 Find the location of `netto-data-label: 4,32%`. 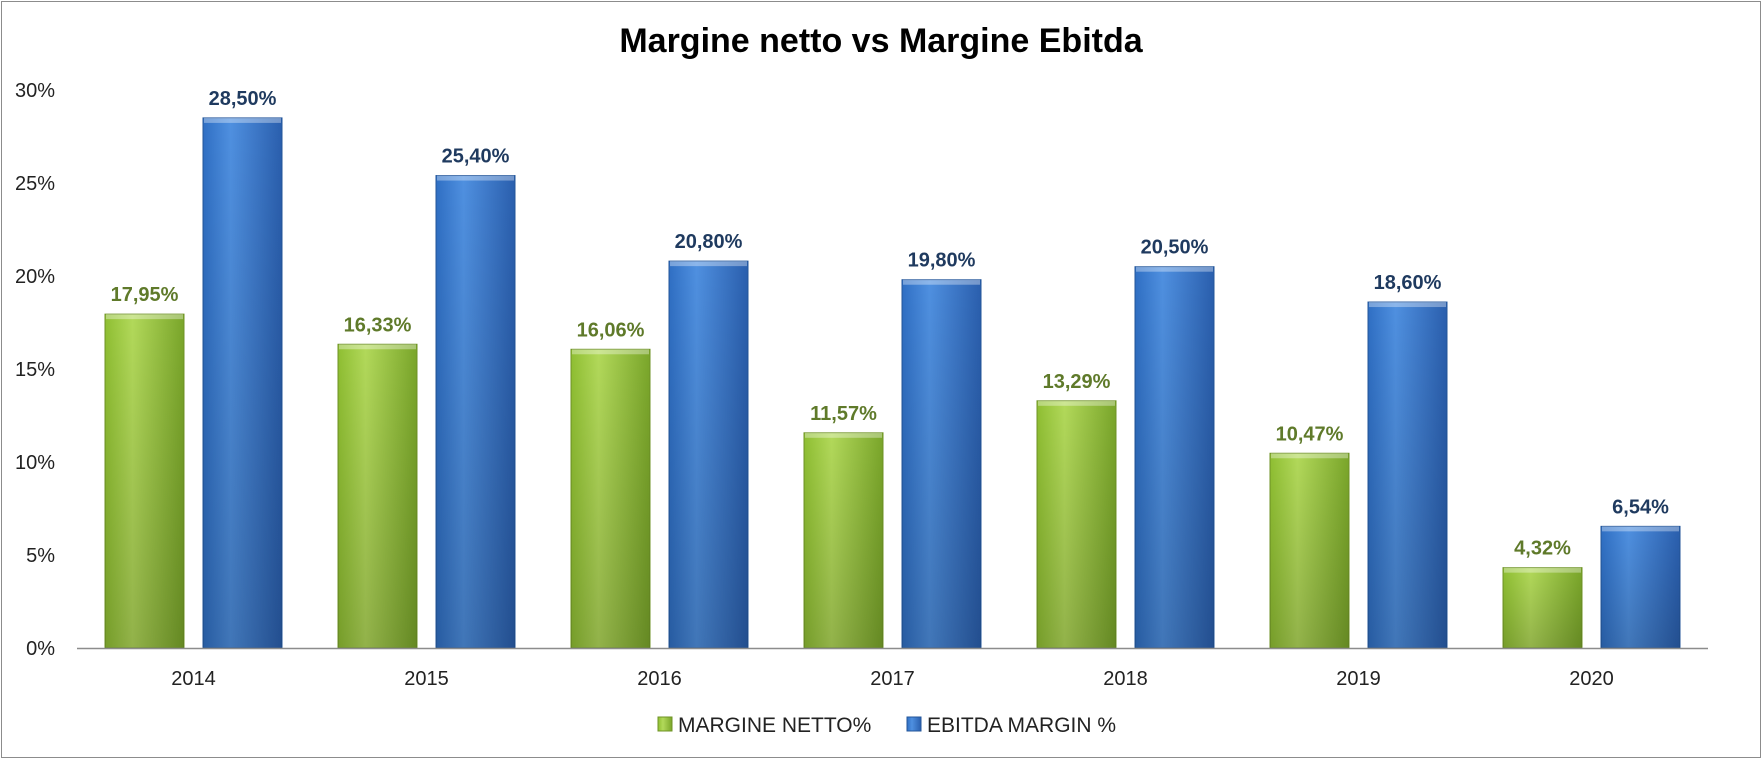

netto-data-label: 4,32% is located at coordinates (1542, 549).